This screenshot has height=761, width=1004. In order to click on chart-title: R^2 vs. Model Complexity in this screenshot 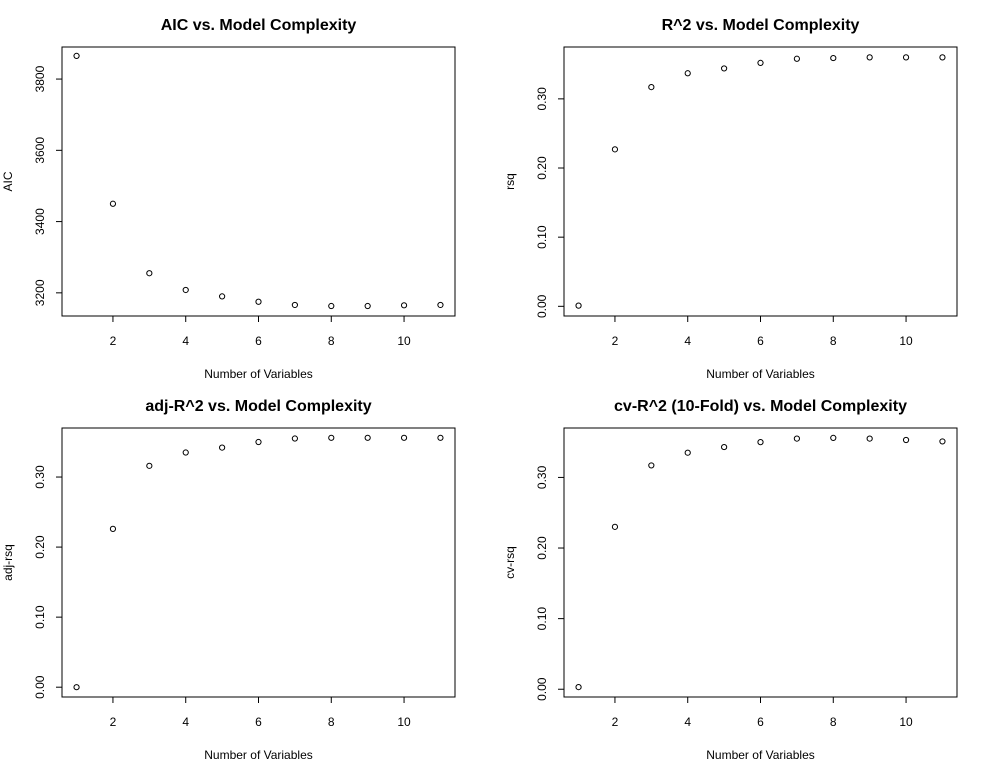, I will do `click(761, 25)`.